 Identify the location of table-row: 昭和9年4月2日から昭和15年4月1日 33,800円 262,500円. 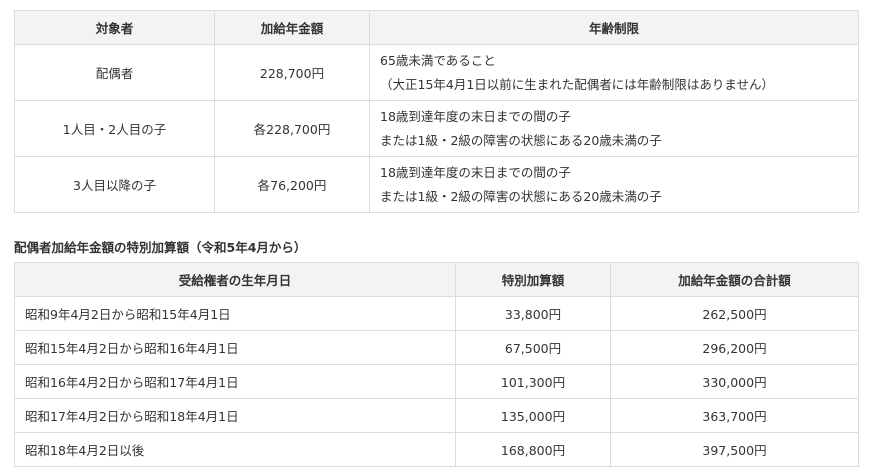
(436, 313).